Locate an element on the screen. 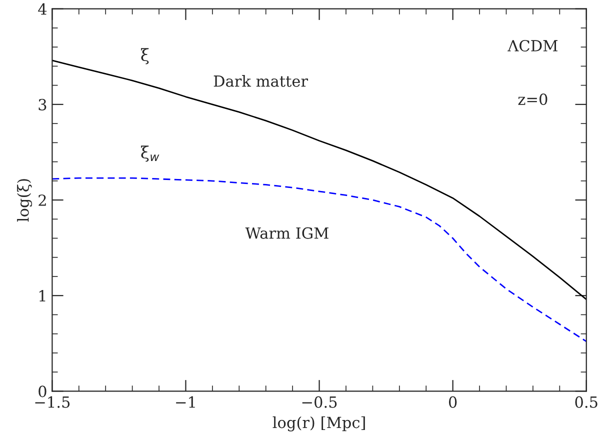  x-tick-label: 0 is located at coordinates (452, 402).